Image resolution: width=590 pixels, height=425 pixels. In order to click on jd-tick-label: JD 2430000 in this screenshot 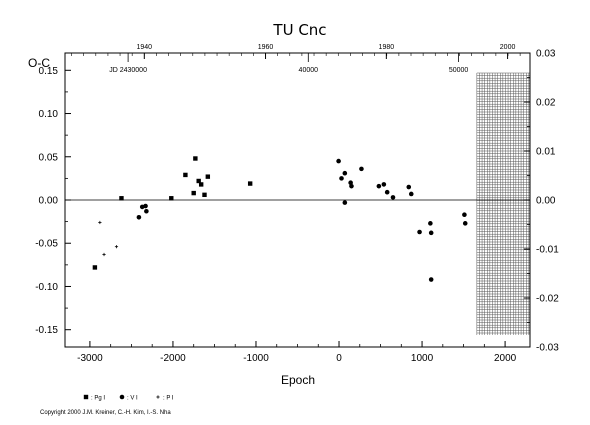, I will do `click(128, 70)`.